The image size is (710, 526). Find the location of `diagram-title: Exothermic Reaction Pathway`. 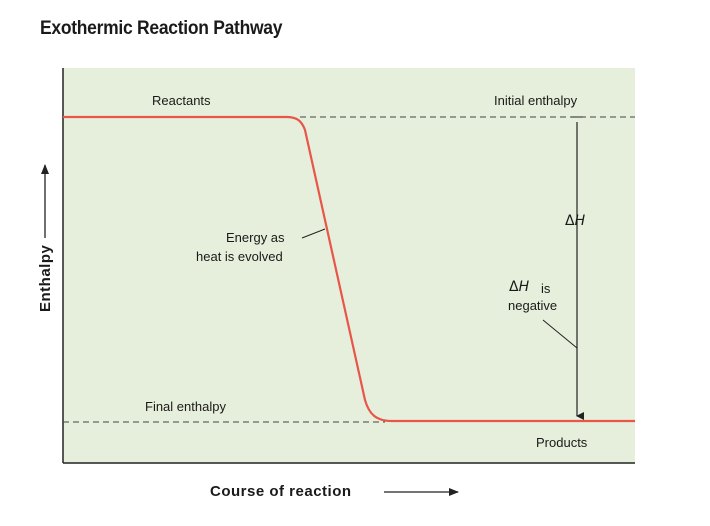

diagram-title: Exothermic Reaction Pathway is located at coordinates (161, 28).